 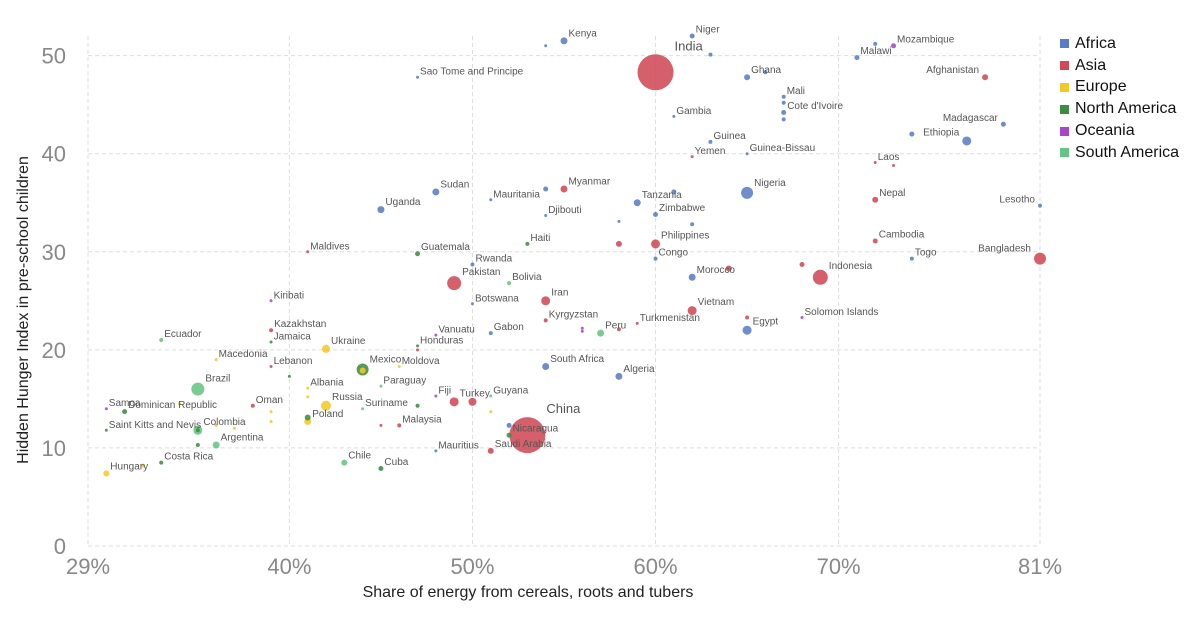 What do you see at coordinates (692, 277) in the screenshot?
I see `point-morocco` at bounding box center [692, 277].